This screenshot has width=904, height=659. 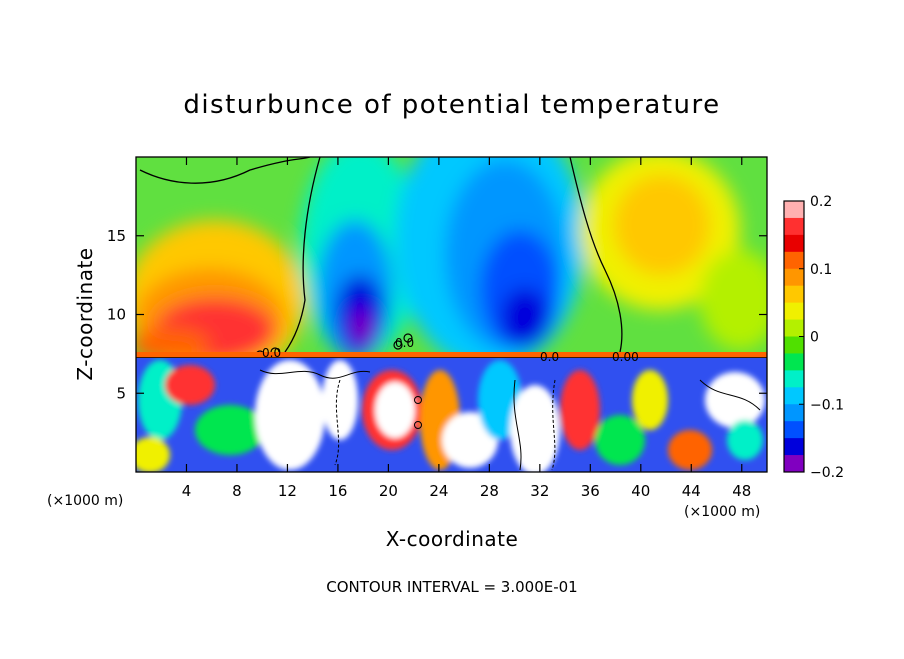 What do you see at coordinates (640, 491) in the screenshot?
I see `x-tick-label: 40` at bounding box center [640, 491].